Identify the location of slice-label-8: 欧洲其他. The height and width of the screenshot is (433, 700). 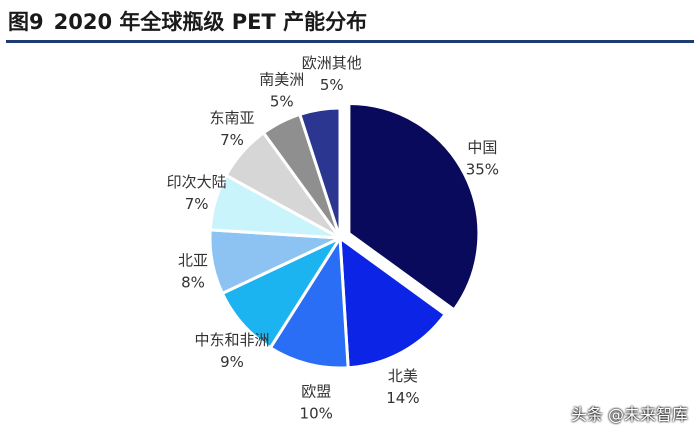
(332, 63).